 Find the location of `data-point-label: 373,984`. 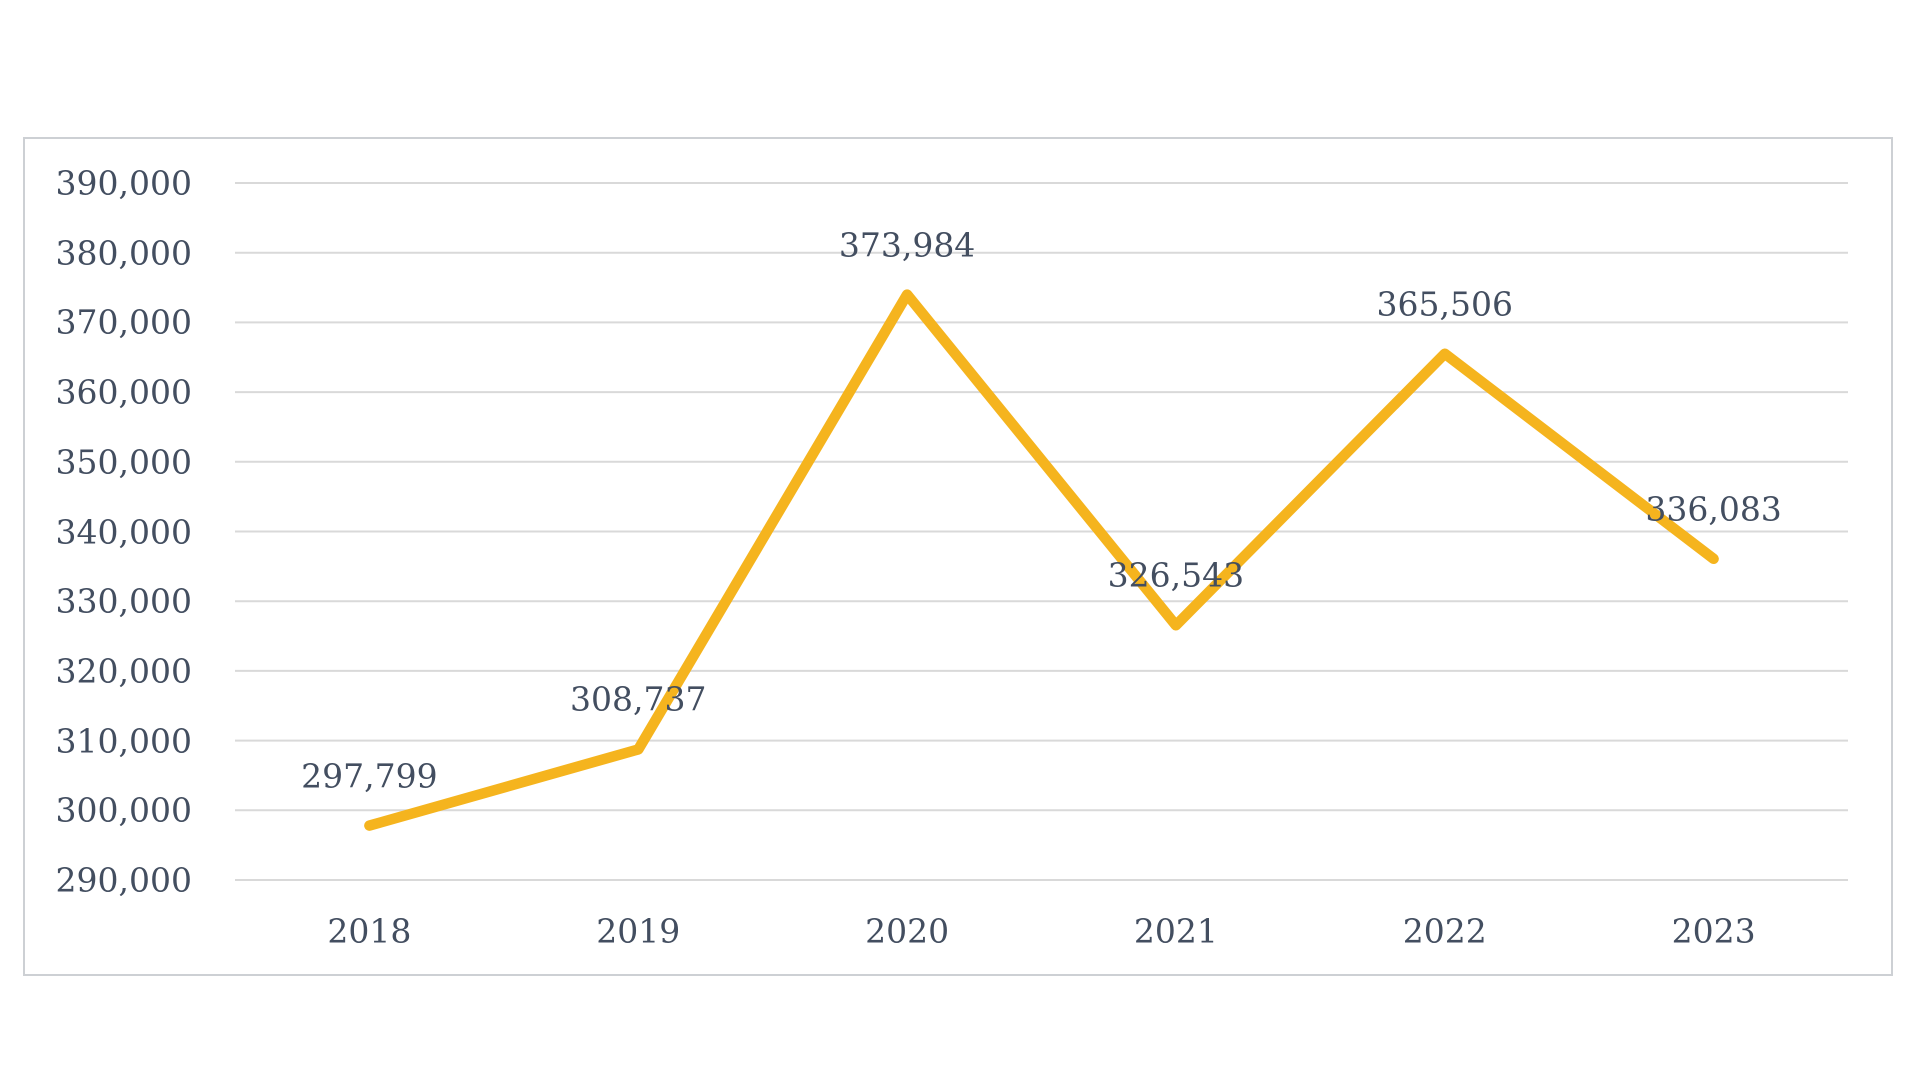

data-point-label: 373,984 is located at coordinates (907, 245).